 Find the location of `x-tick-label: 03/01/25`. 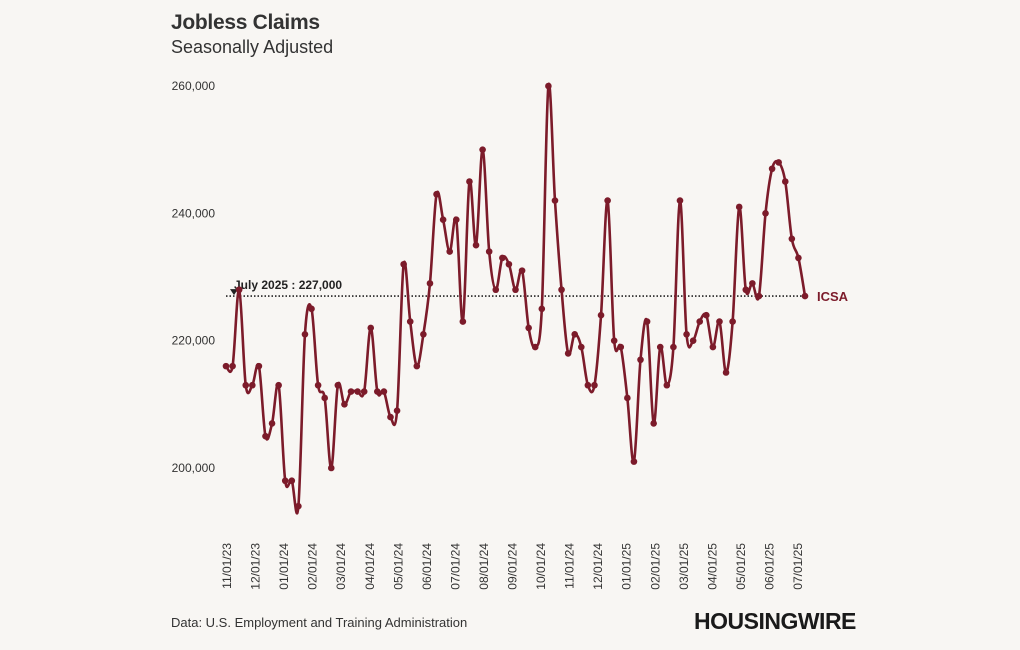

x-tick-label: 03/01/25 is located at coordinates (684, 566).